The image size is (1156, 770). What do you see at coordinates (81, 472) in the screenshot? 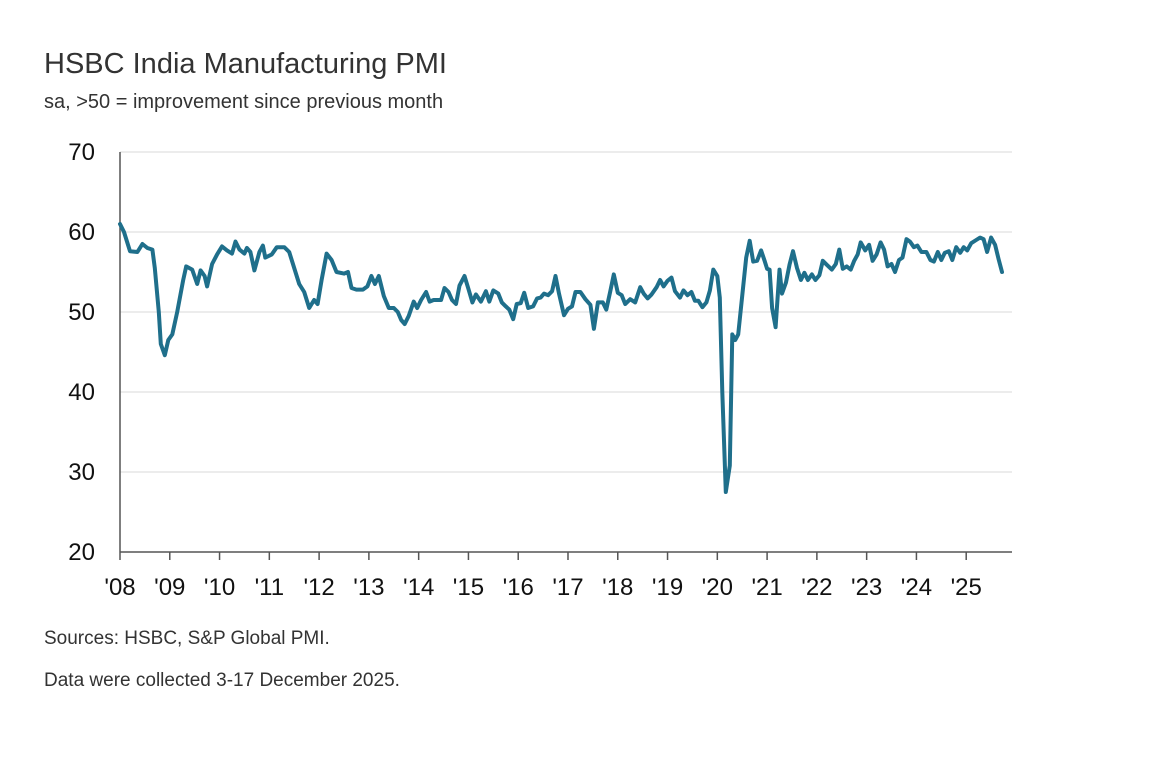
I see `y-tick-label-30: 30` at bounding box center [81, 472].